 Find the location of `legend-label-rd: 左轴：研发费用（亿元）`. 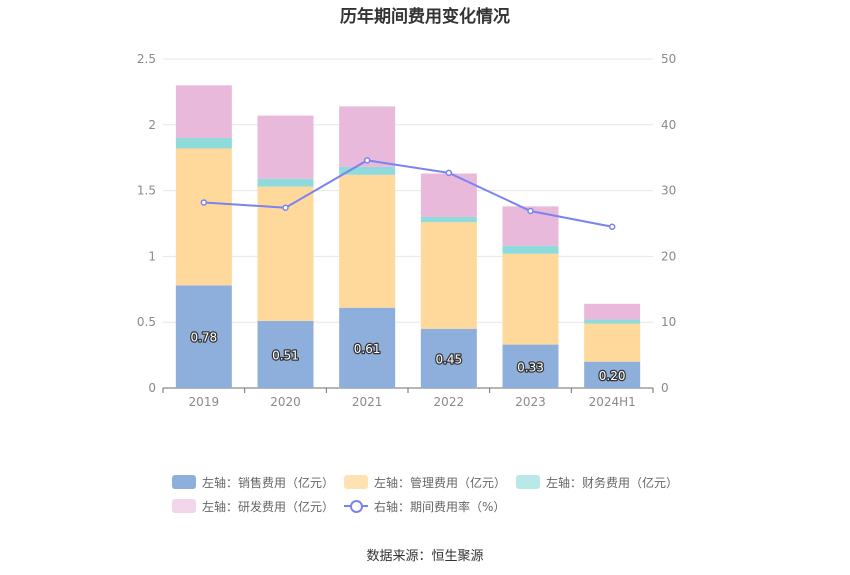

legend-label-rd: 左轴：研发费用（亿元） is located at coordinates (268, 506).